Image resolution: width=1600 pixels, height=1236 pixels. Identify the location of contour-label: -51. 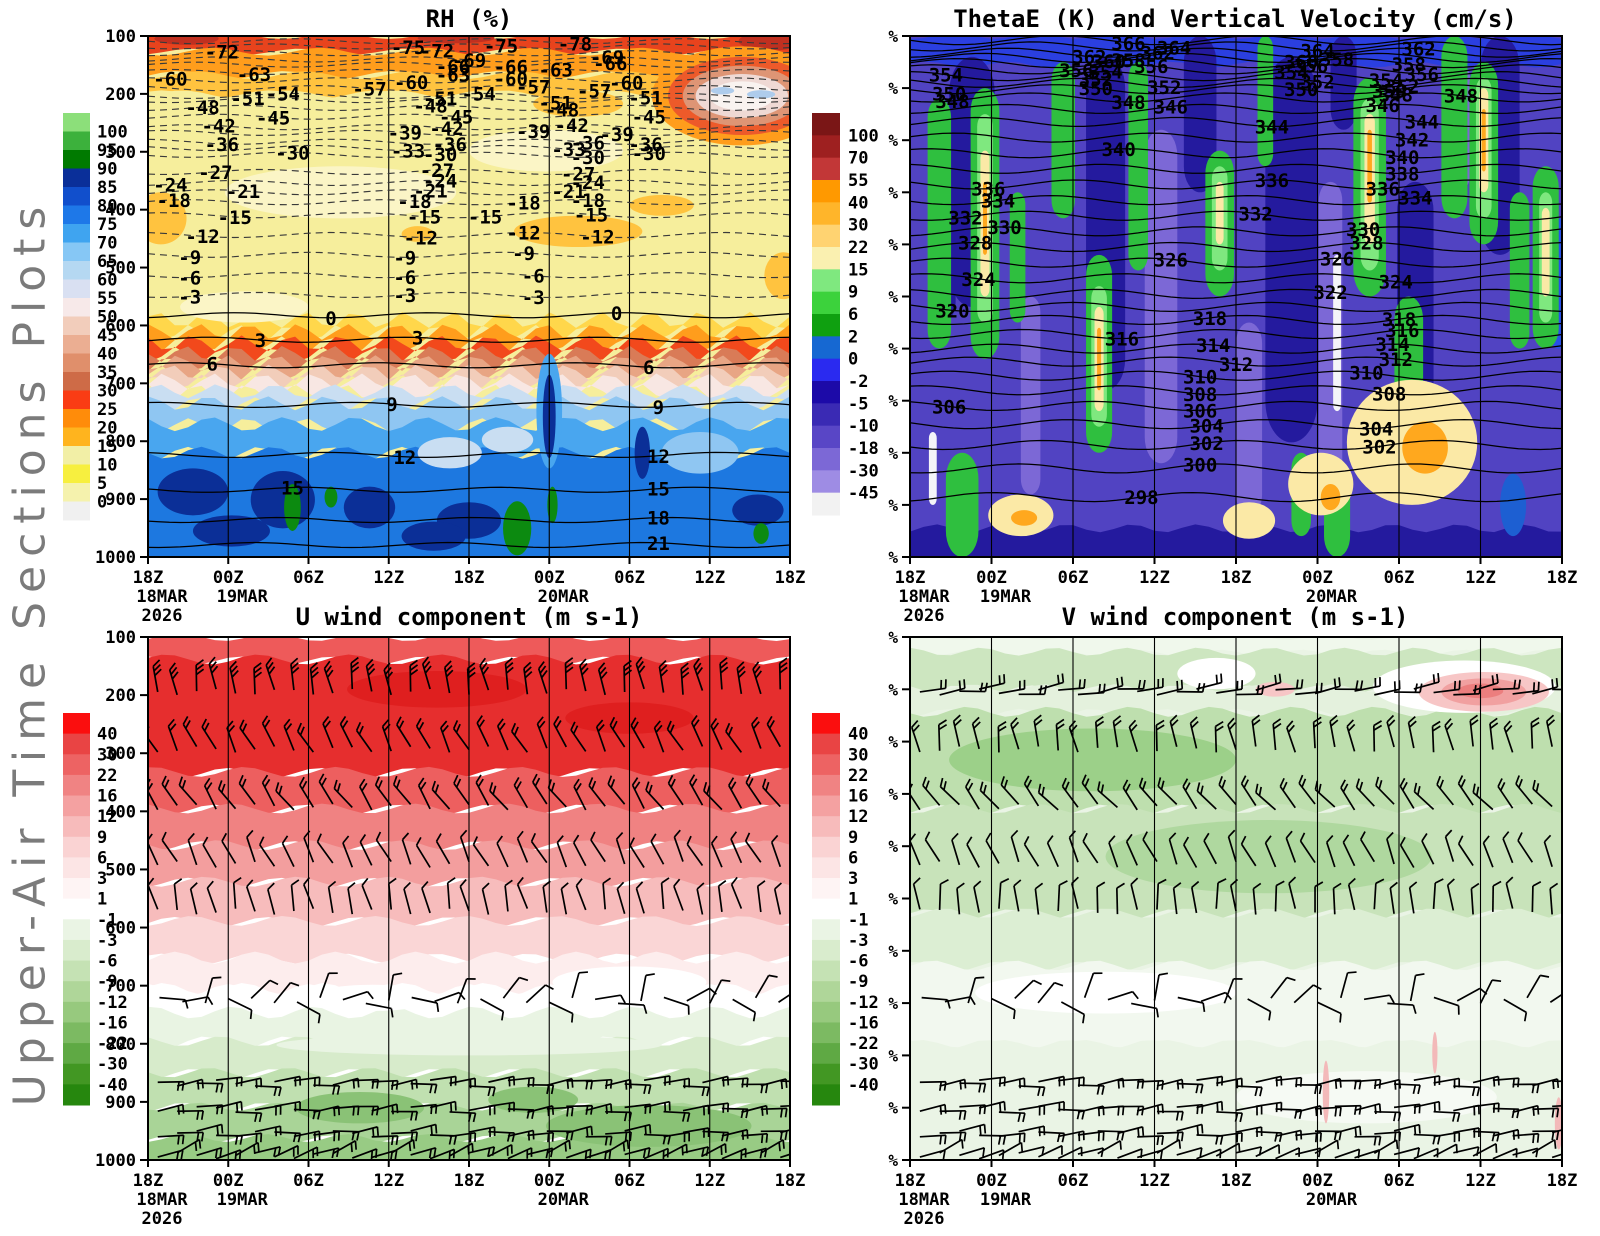
(440, 99).